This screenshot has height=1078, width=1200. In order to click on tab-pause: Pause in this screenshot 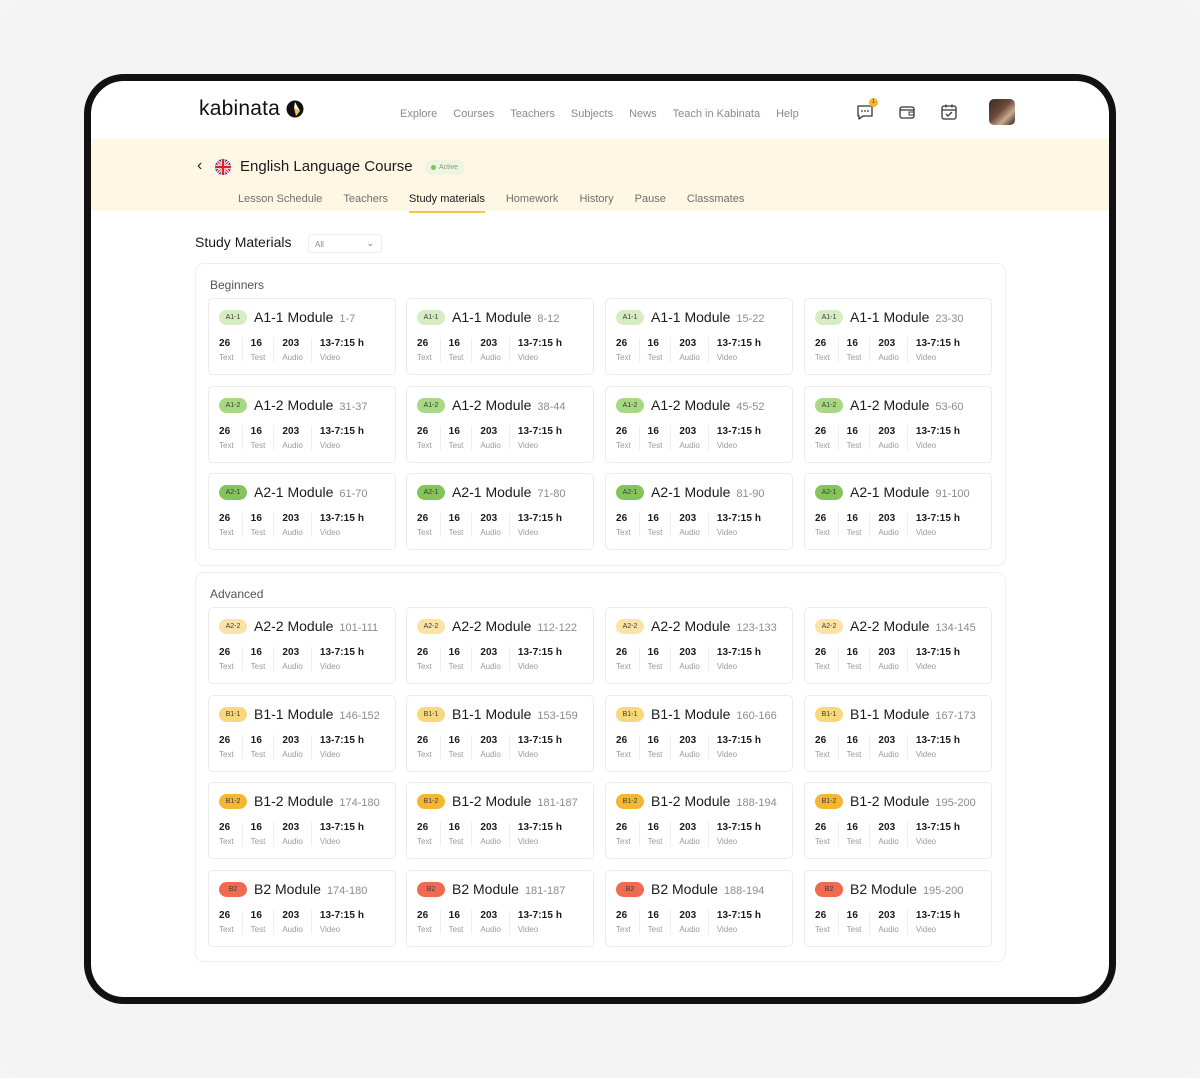, I will do `click(650, 199)`.